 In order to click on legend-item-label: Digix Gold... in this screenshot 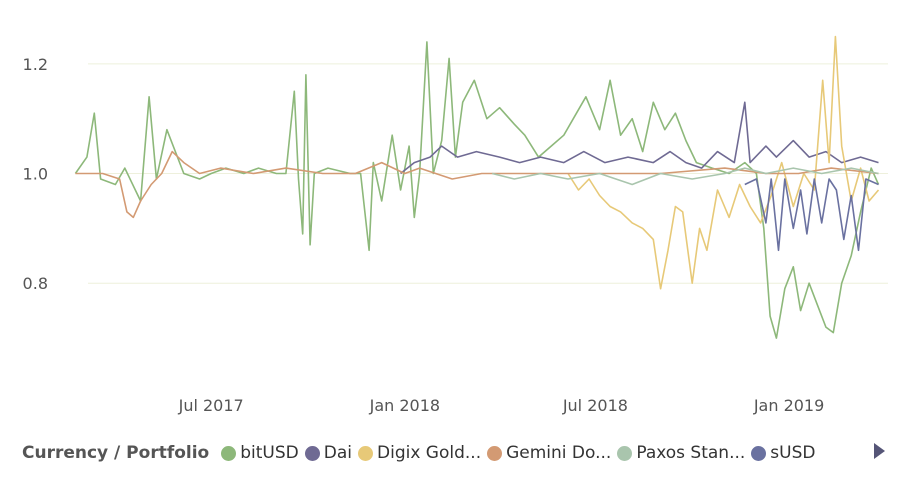, I will do `click(429, 453)`.